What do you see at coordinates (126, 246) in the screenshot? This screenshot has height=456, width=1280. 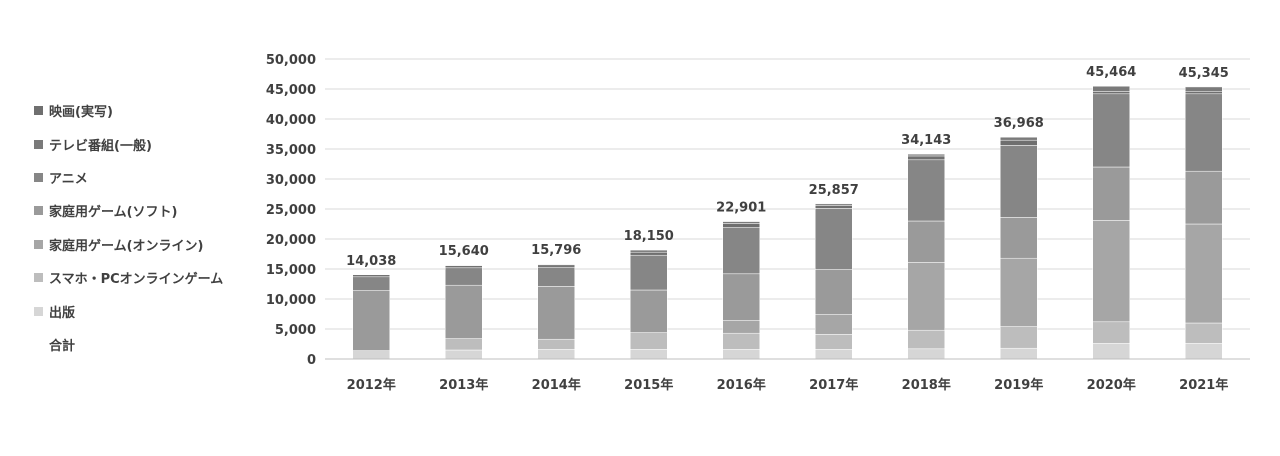 I see `legend-label: 家庭用ゲーム(オンライン)` at bounding box center [126, 246].